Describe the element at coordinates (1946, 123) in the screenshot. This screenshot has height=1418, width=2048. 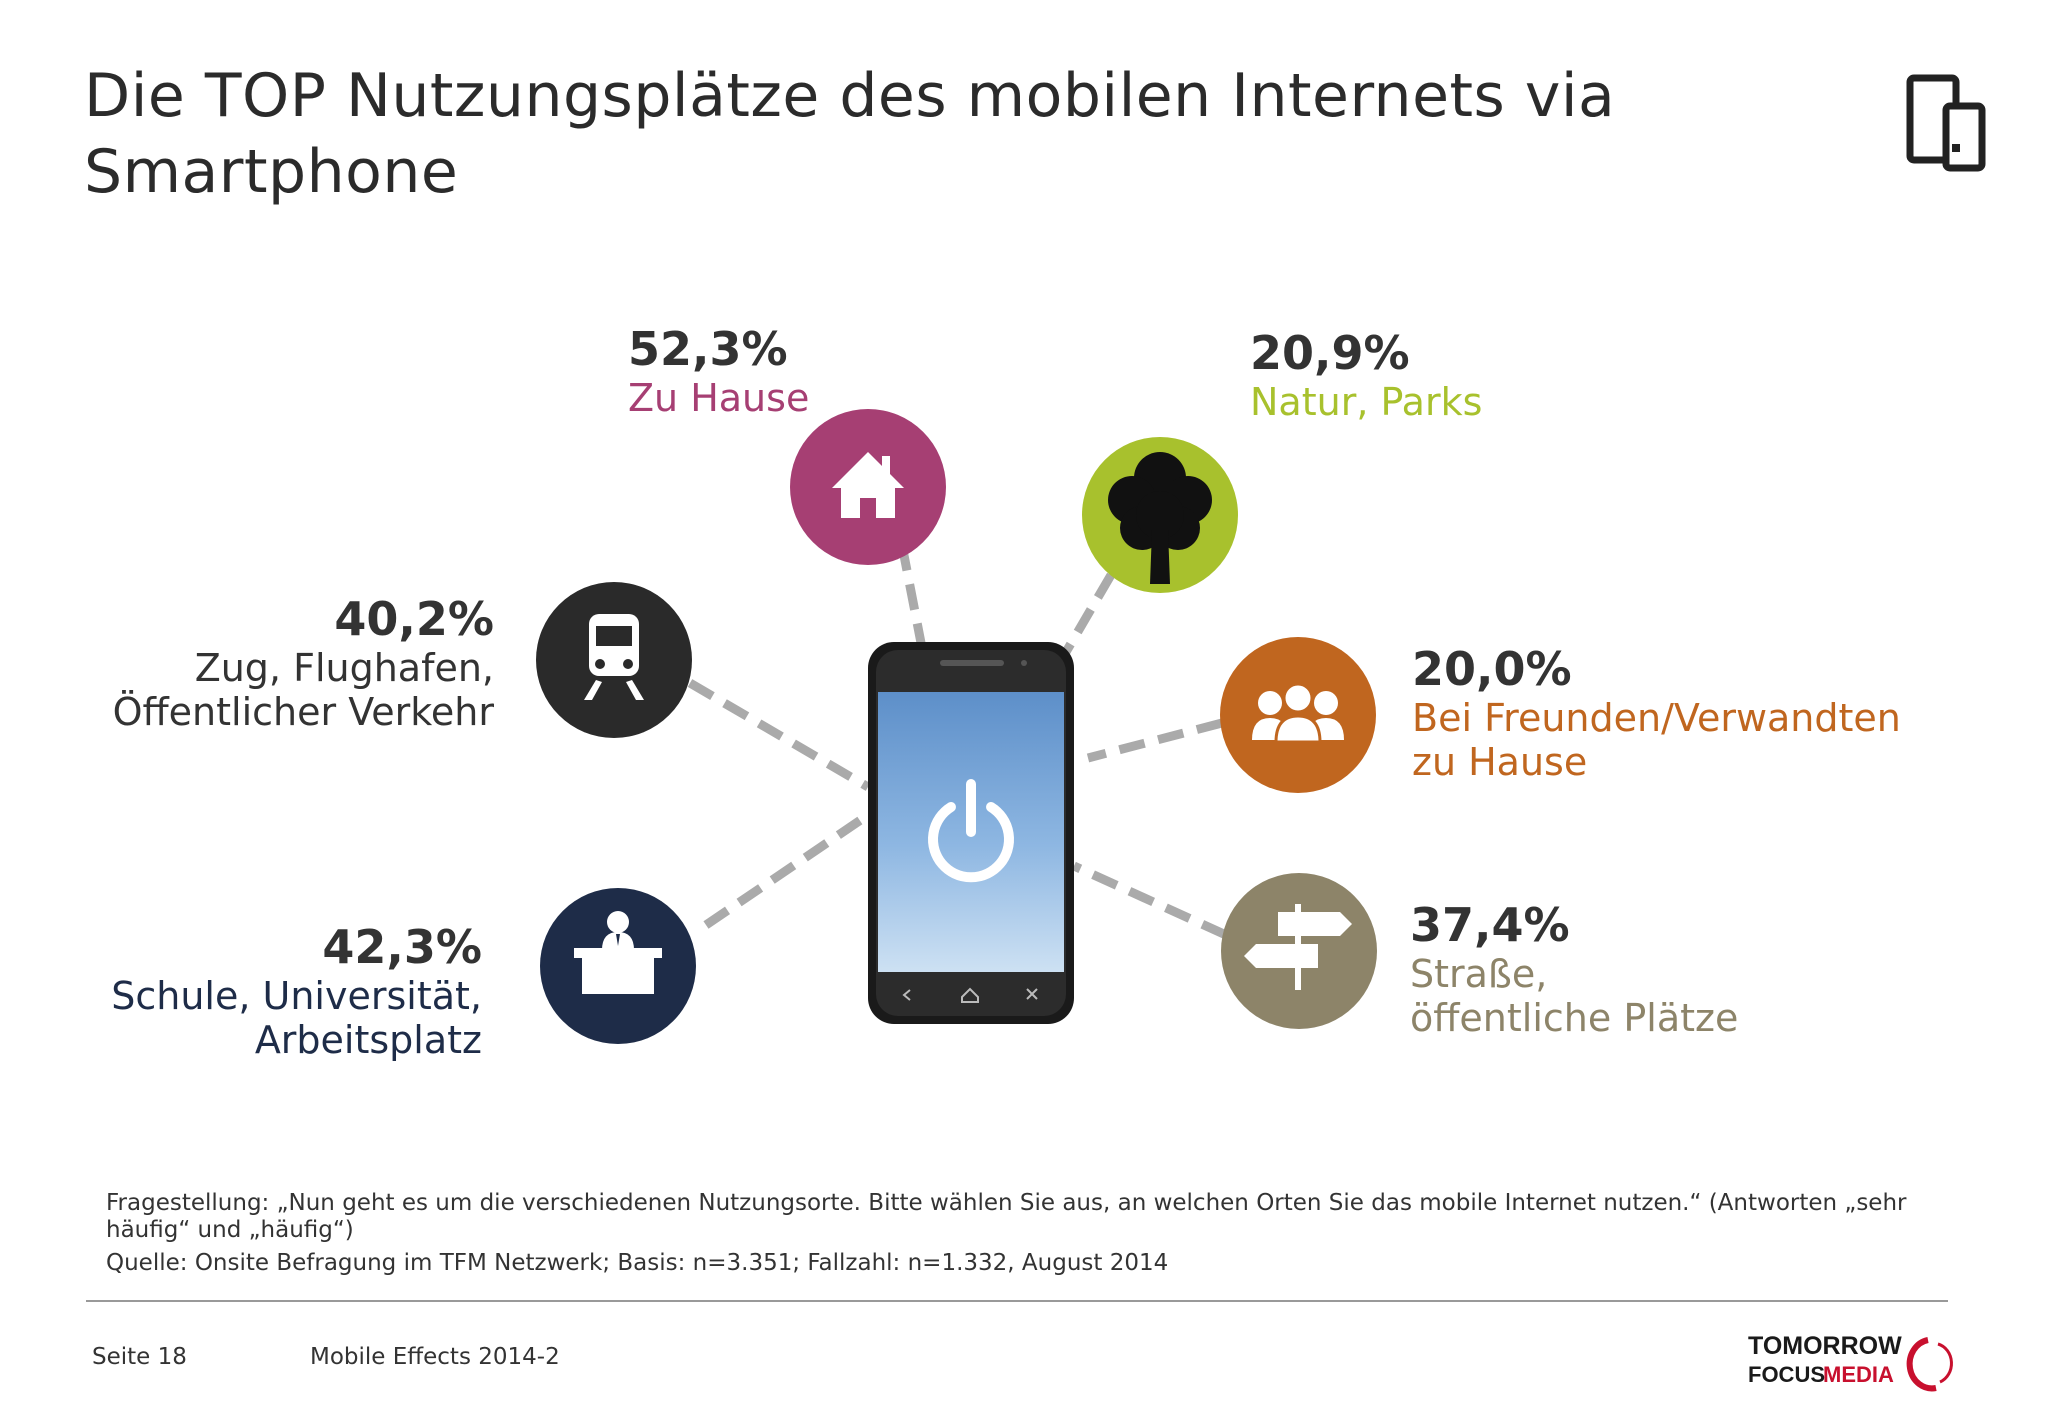
I see `tablet-smartphone-icon` at that location.